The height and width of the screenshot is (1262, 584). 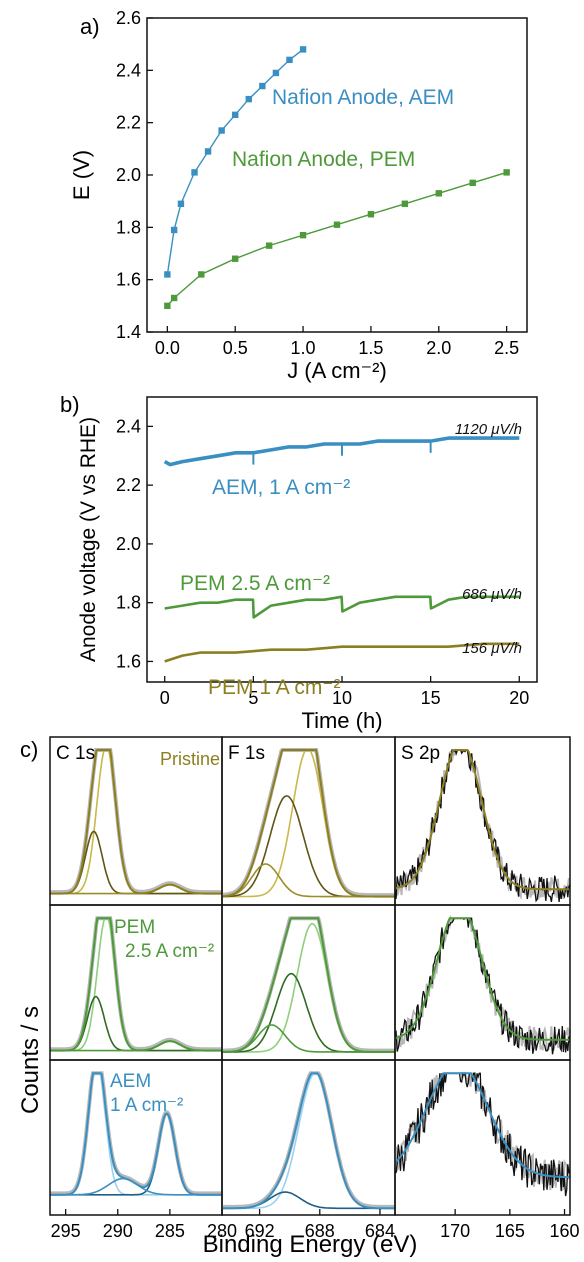 What do you see at coordinates (455, 1231) in the screenshot?
I see `x-tick-label: 170` at bounding box center [455, 1231].